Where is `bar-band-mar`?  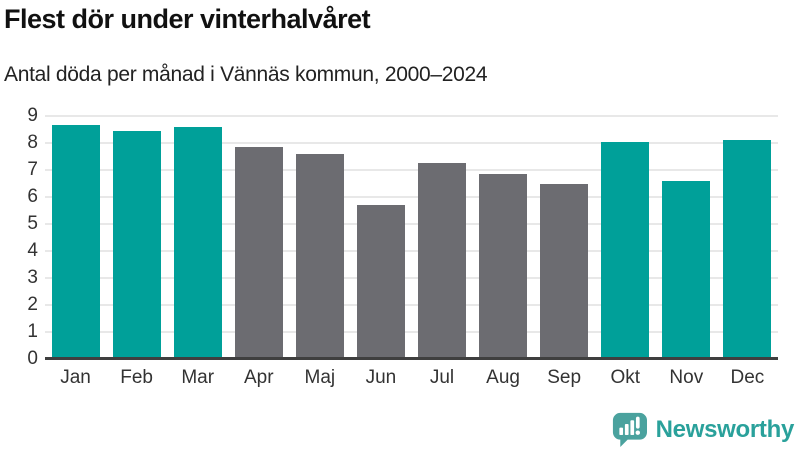
bar-band-mar is located at coordinates (197, 237).